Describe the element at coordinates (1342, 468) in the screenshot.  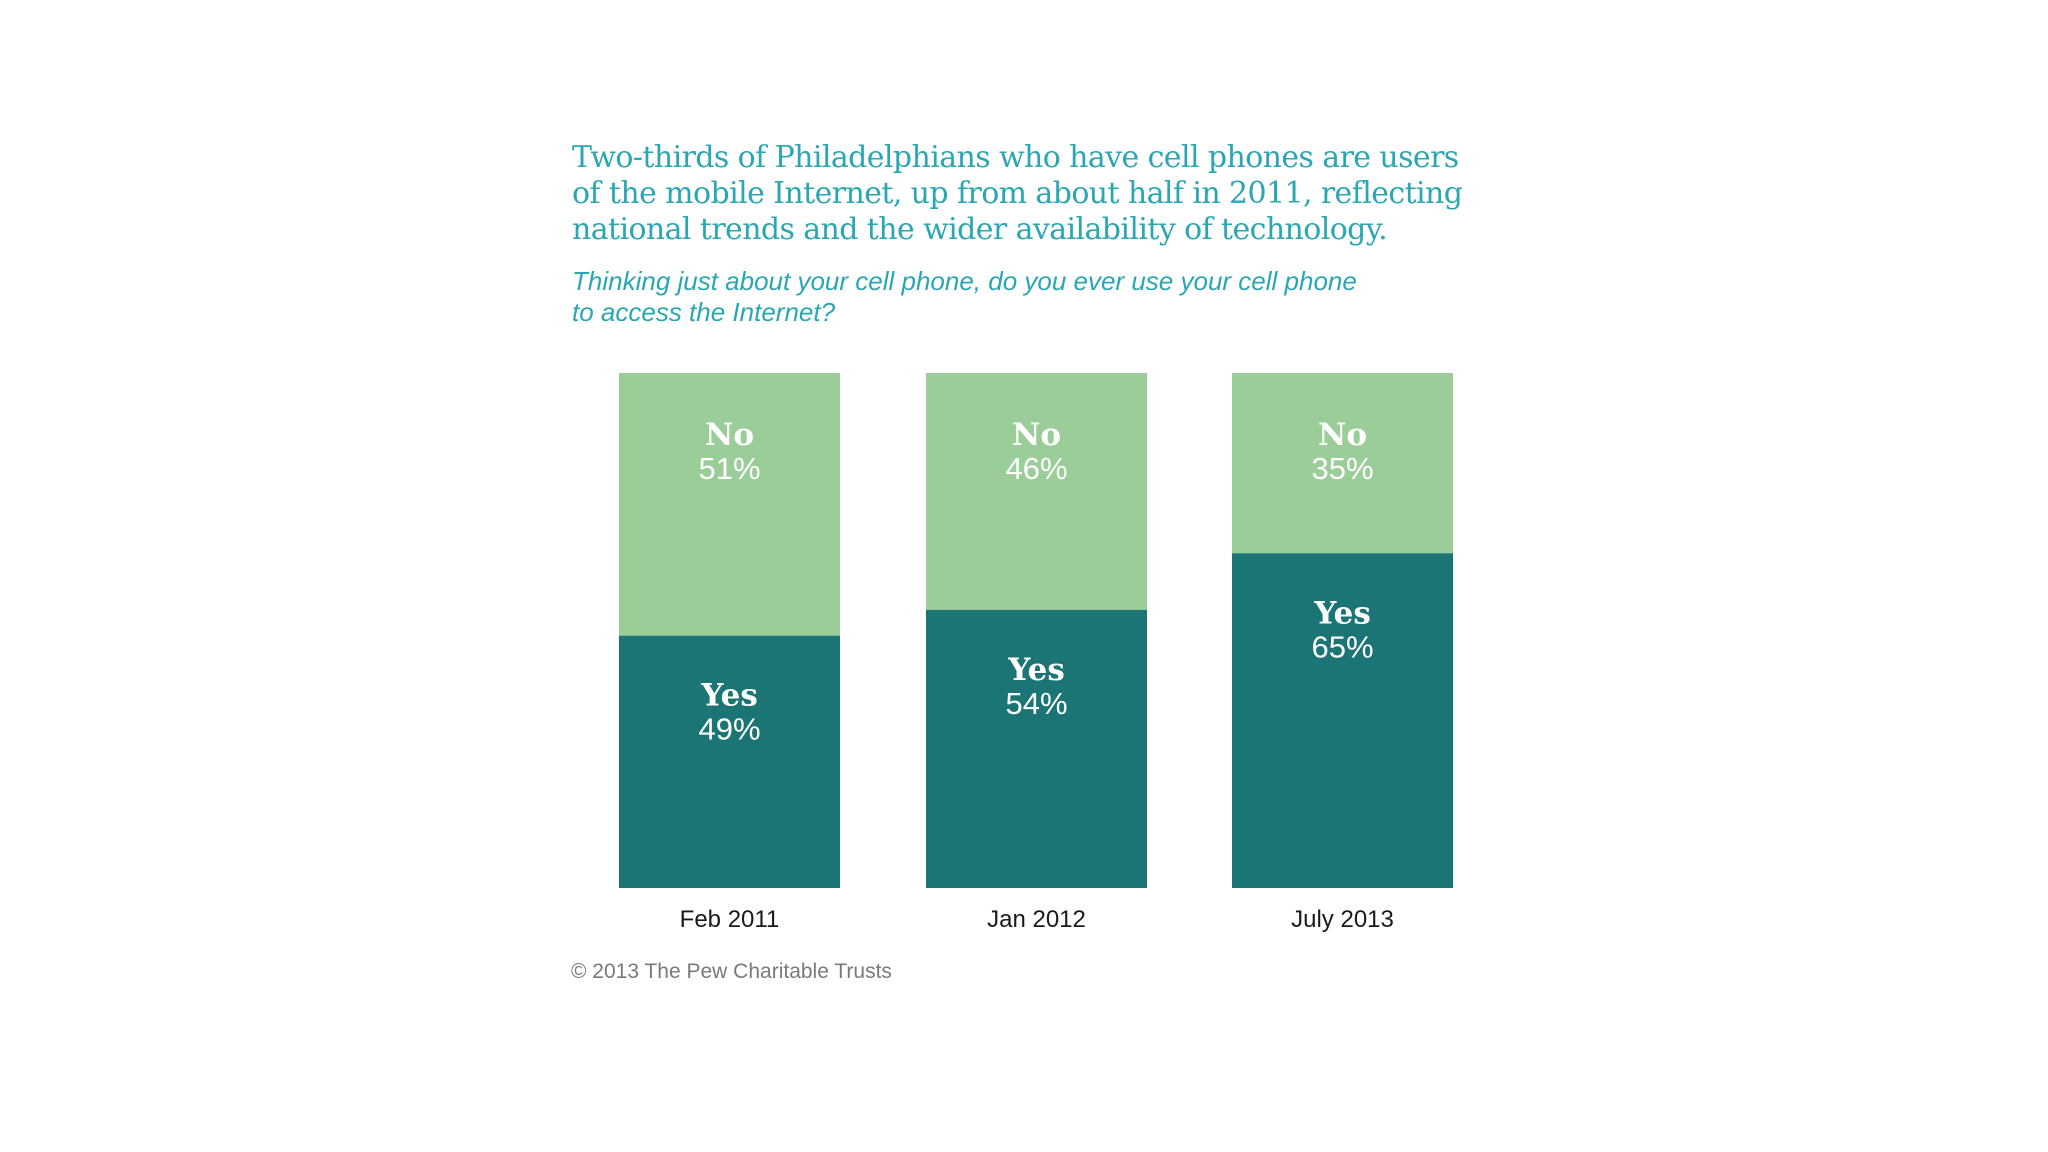
I see `label-no-value-2: 35%` at that location.